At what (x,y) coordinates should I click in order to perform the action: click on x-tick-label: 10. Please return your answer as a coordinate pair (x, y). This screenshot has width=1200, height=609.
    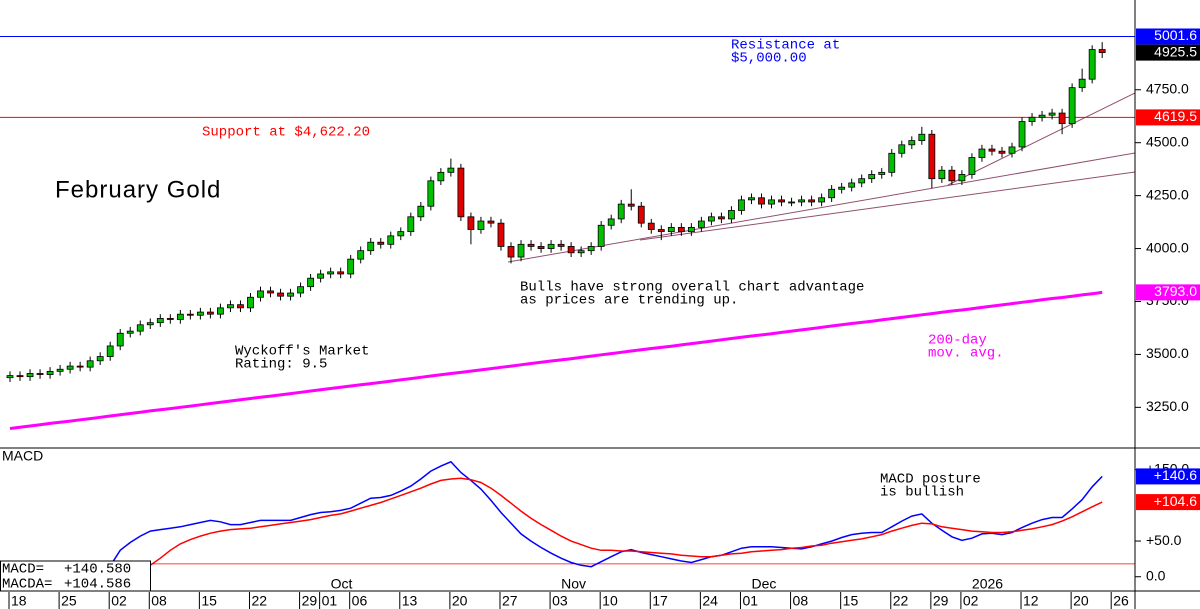
    Looking at the image, I should click on (610, 601).